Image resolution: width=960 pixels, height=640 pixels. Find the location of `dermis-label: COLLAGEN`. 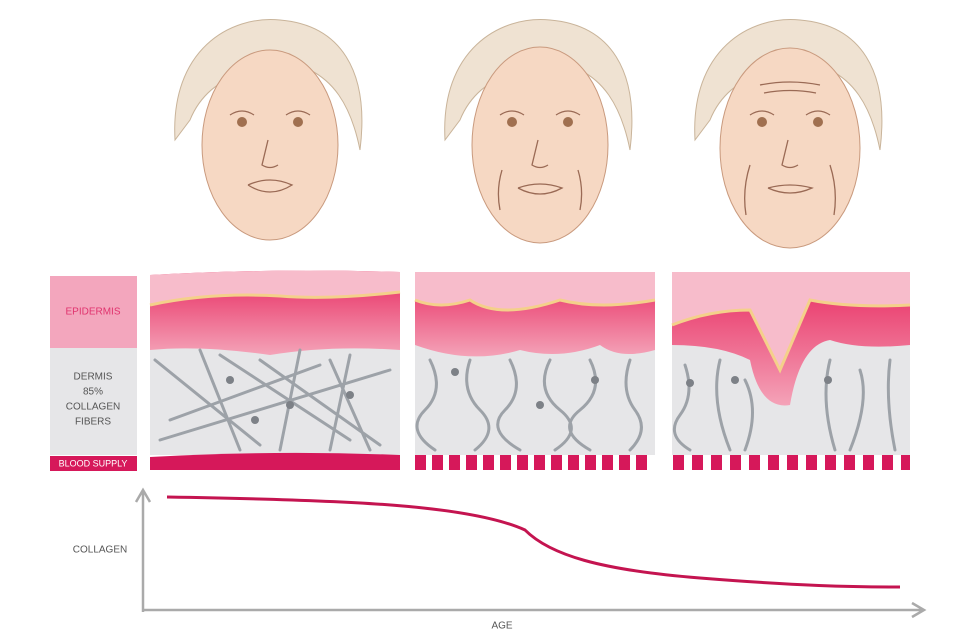

dermis-label: COLLAGEN is located at coordinates (93, 407).